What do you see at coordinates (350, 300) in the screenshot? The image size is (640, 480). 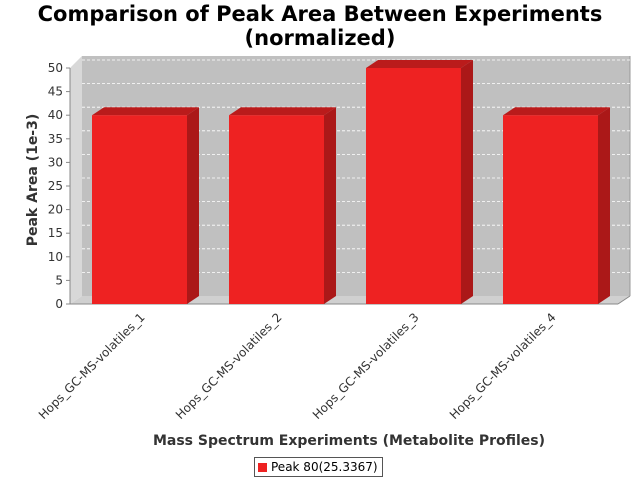 I see `plot-floor` at bounding box center [350, 300].